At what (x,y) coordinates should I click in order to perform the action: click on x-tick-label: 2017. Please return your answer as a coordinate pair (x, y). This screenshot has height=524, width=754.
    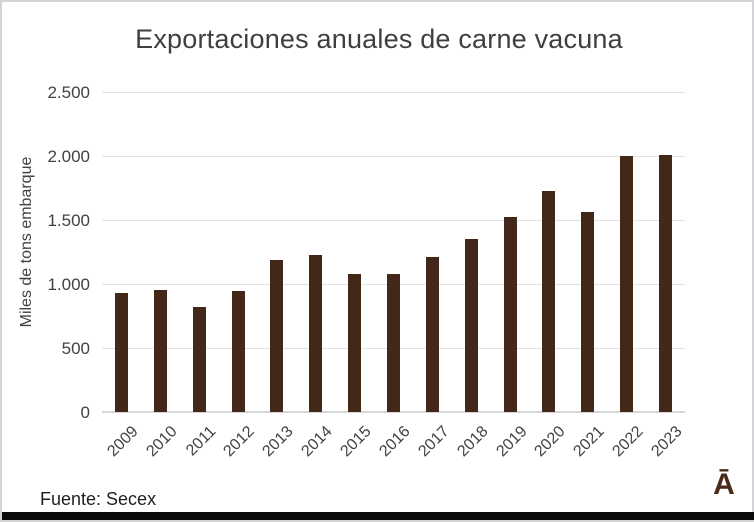
    Looking at the image, I should click on (434, 442).